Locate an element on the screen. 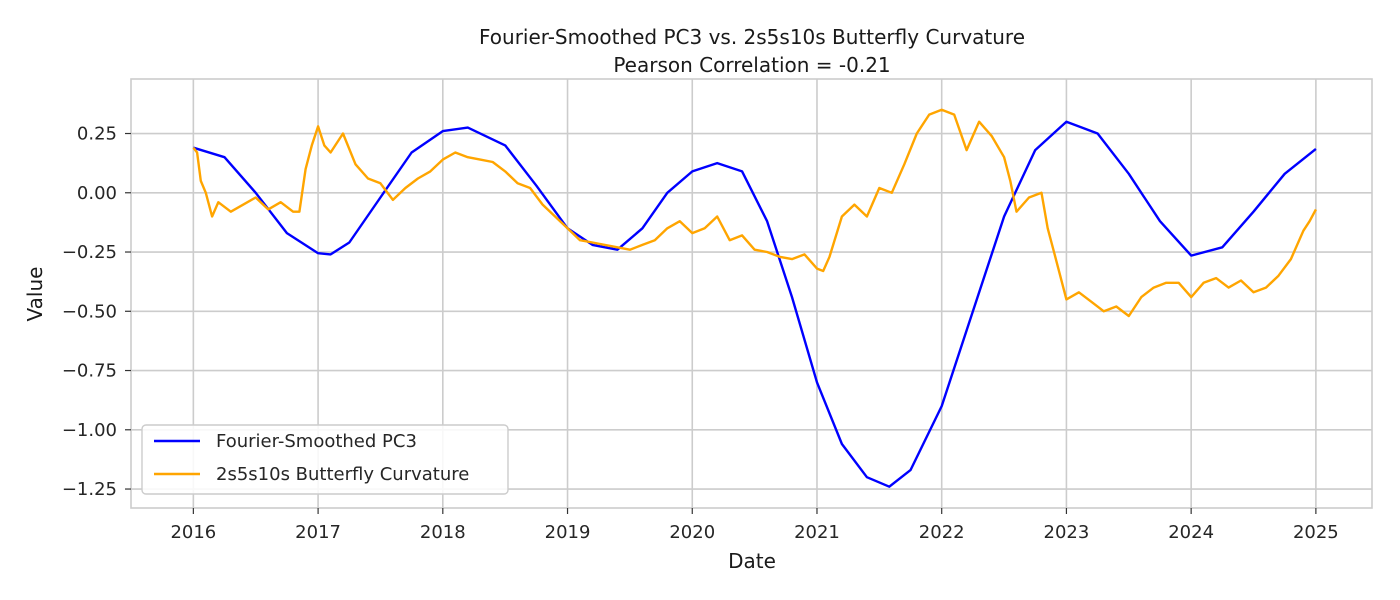 The height and width of the screenshot is (600, 1400). y-tick-label-4: −0.75 is located at coordinates (89, 371).